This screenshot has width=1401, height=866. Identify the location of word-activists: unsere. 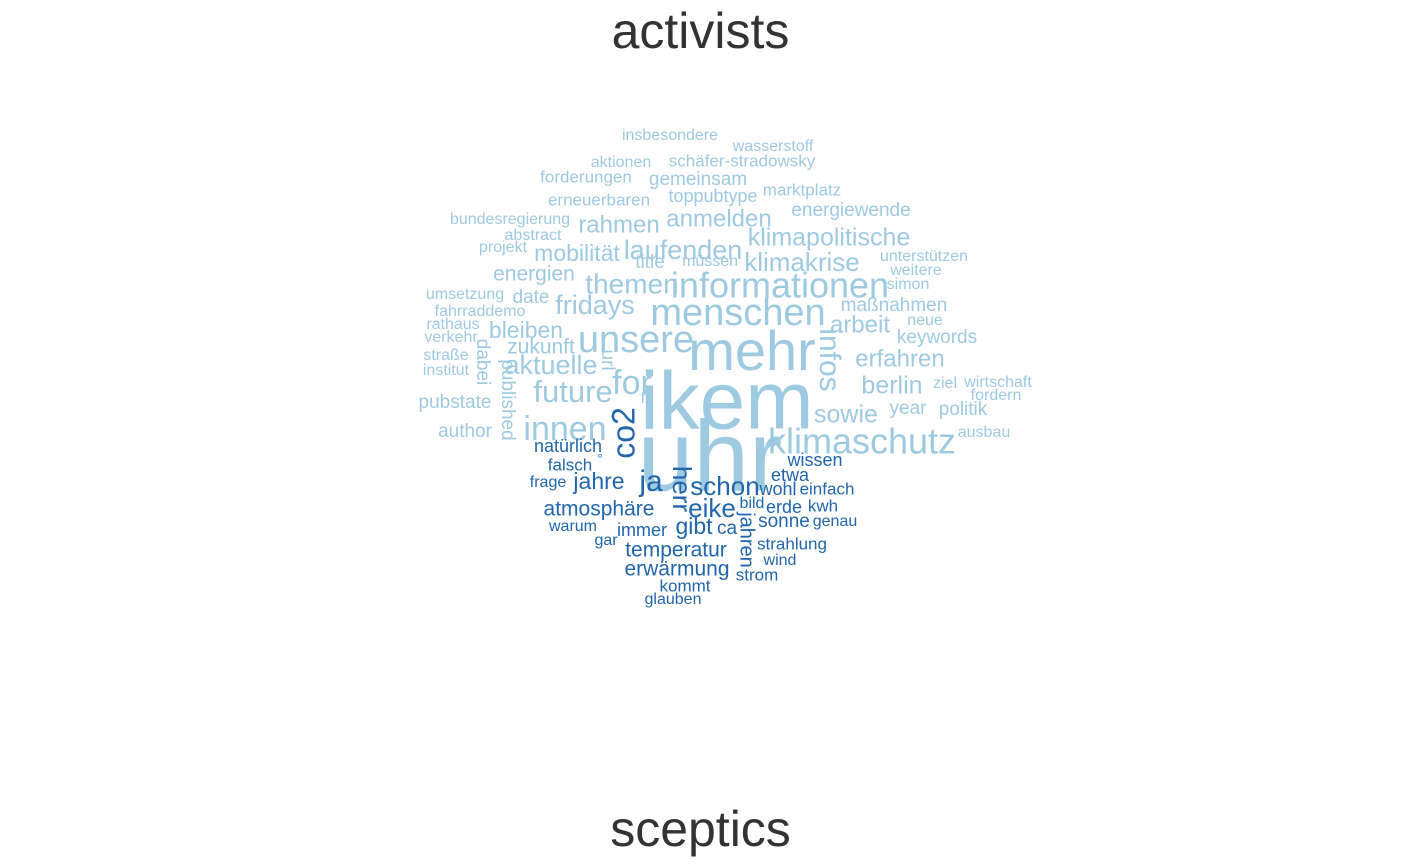
(636, 340).